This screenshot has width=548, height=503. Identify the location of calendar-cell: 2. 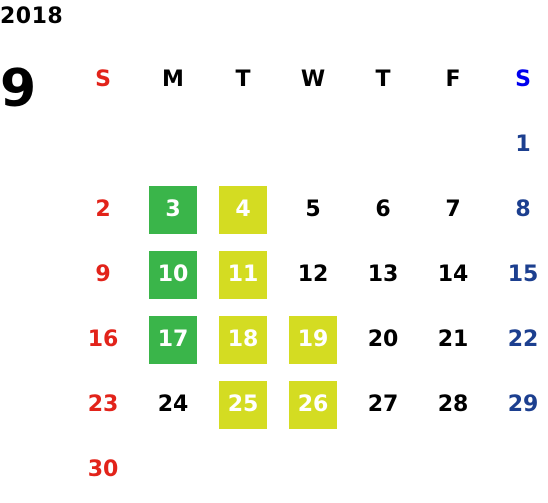
(103, 209).